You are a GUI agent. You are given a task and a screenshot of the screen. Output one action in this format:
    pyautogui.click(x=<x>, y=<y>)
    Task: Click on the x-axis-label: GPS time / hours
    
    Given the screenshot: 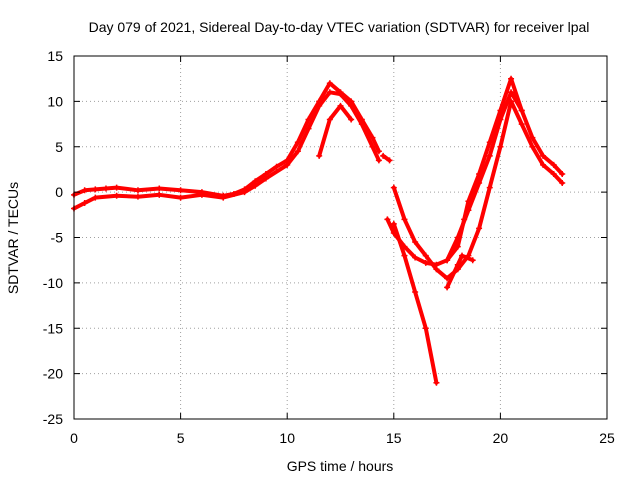 What is the action you would take?
    pyautogui.click(x=340, y=466)
    